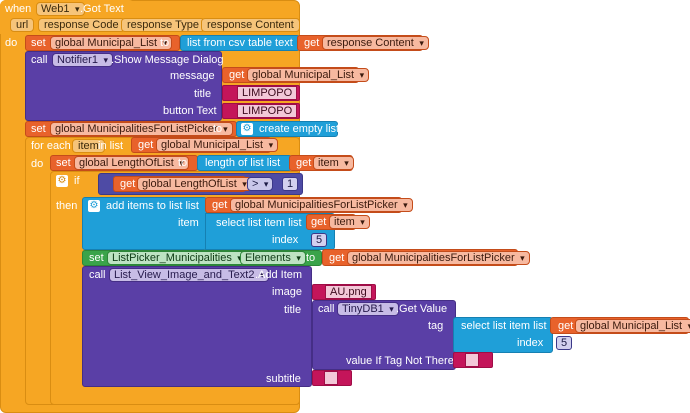 This screenshot has height=413, width=690. Describe the element at coordinates (321, 205) in the screenshot. I see `list-var-dropdown: global MunicipalitiesForListPicker` at that location.